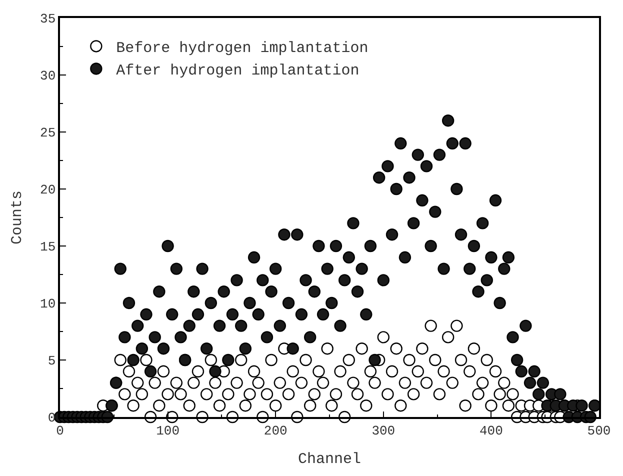 The image size is (623, 476). I want to click on y-tick-label: 10, so click(48, 304).